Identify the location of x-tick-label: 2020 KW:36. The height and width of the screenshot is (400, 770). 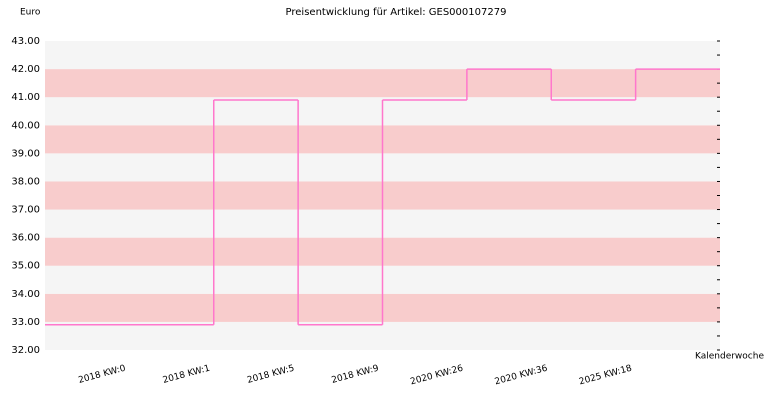
(521, 376).